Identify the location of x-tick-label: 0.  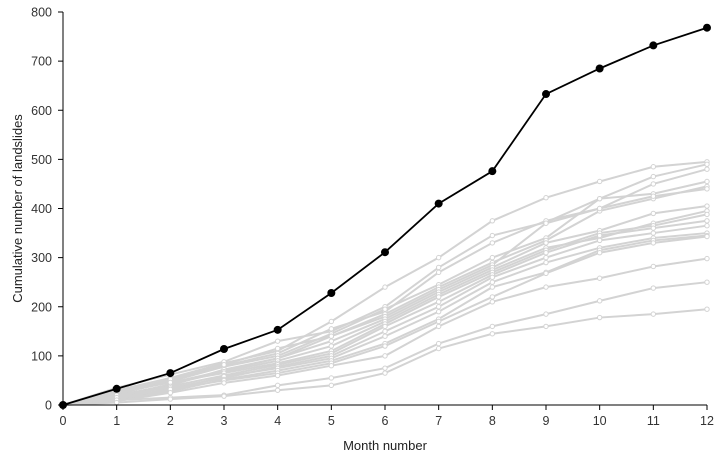
(63, 421).